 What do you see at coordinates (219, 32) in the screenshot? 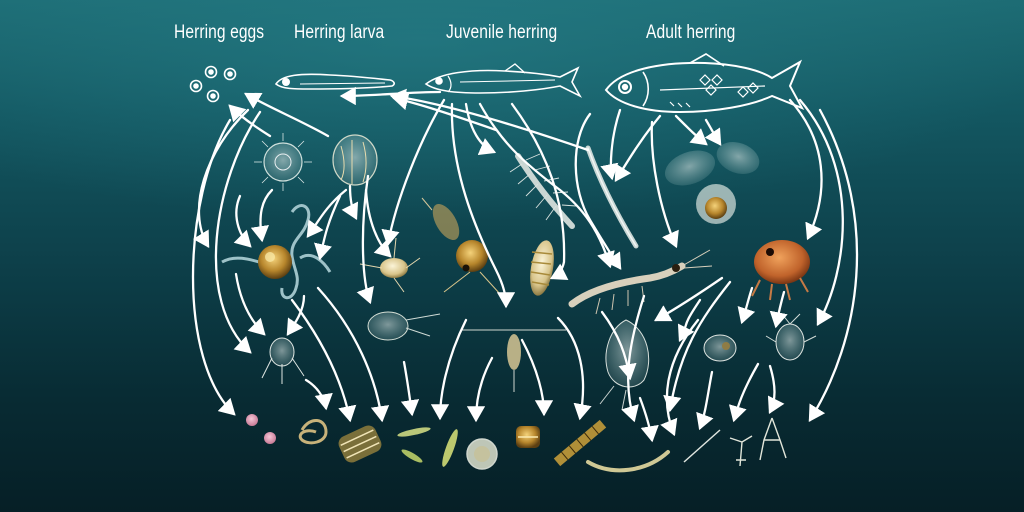
I see `label-herring-eggs: Herring eggs` at bounding box center [219, 32].